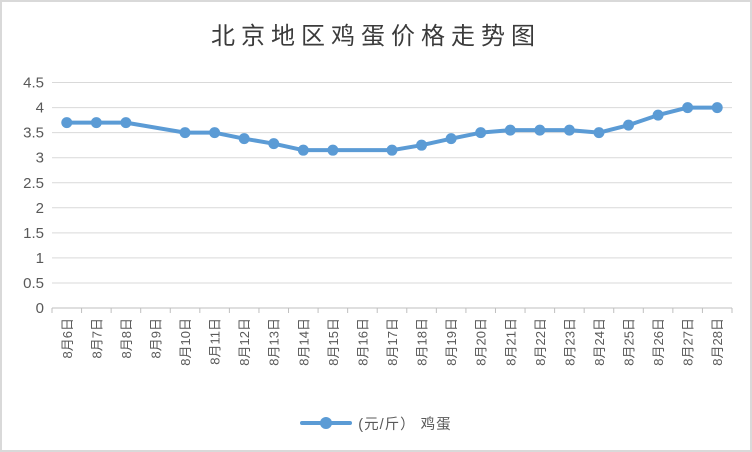  I want to click on y-axis-tick-label: 0.5, so click(33, 283).